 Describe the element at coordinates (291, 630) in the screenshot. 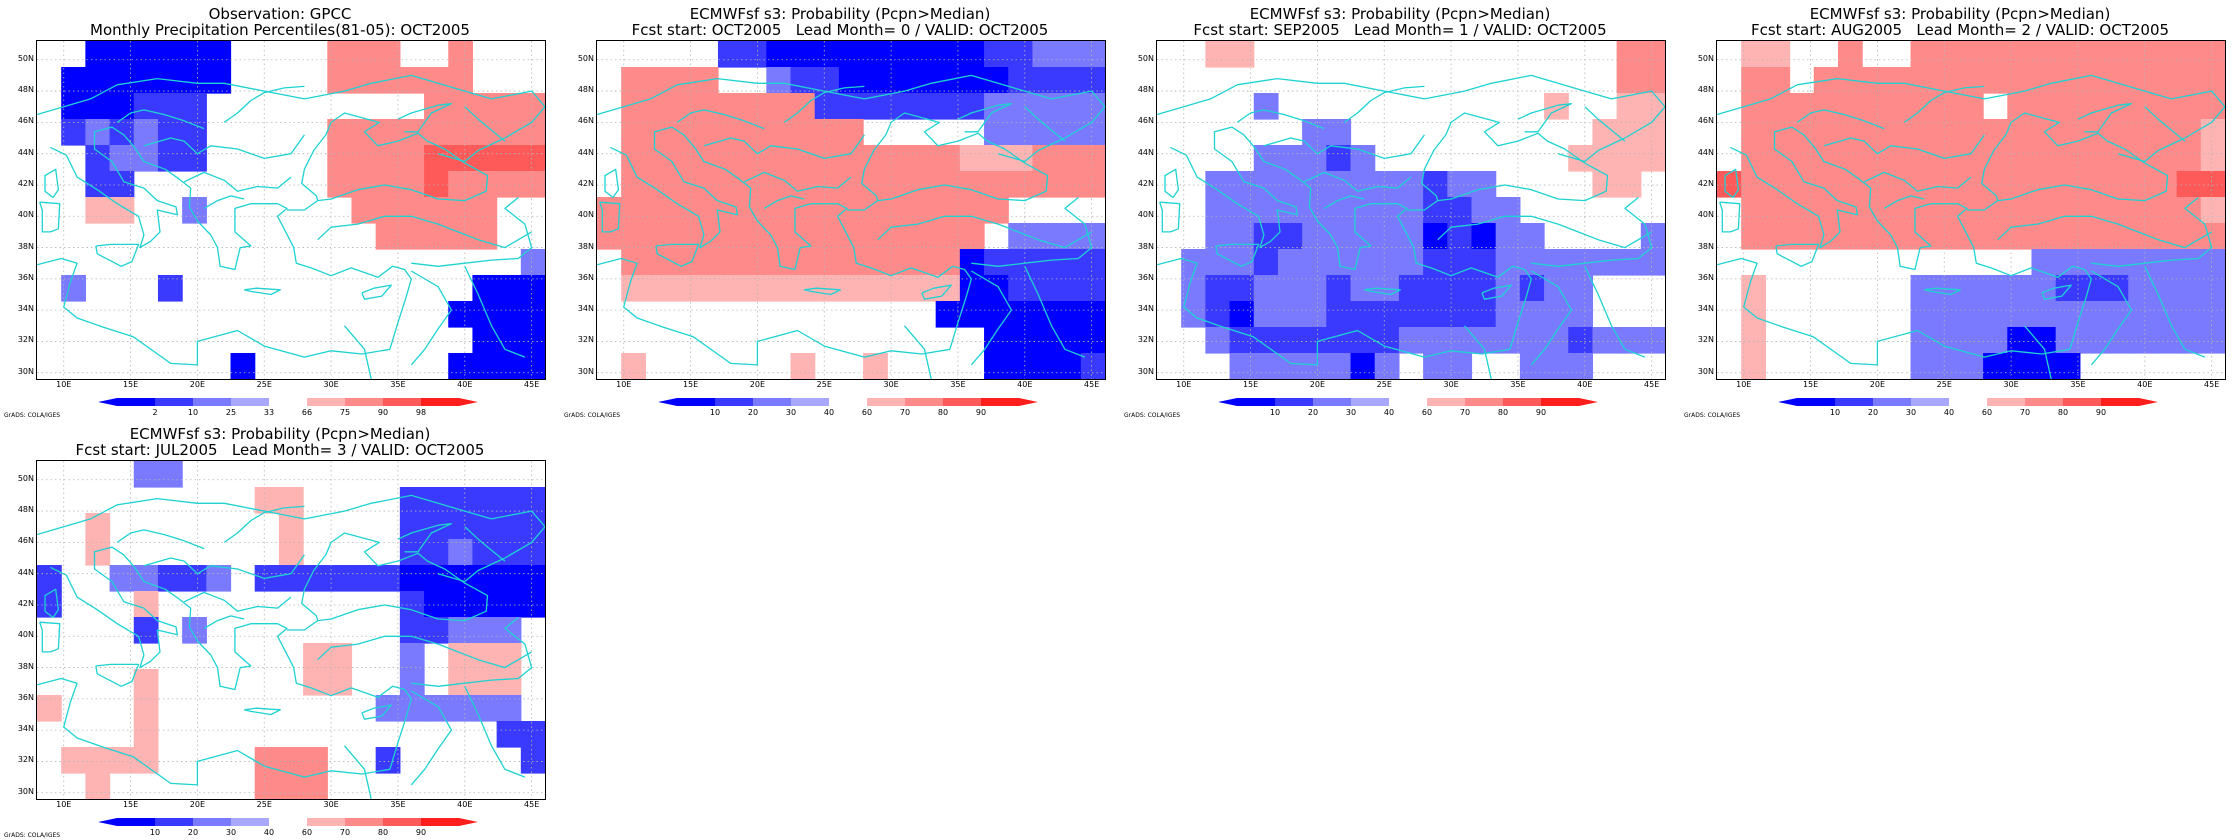

I see `map-canvas` at that location.